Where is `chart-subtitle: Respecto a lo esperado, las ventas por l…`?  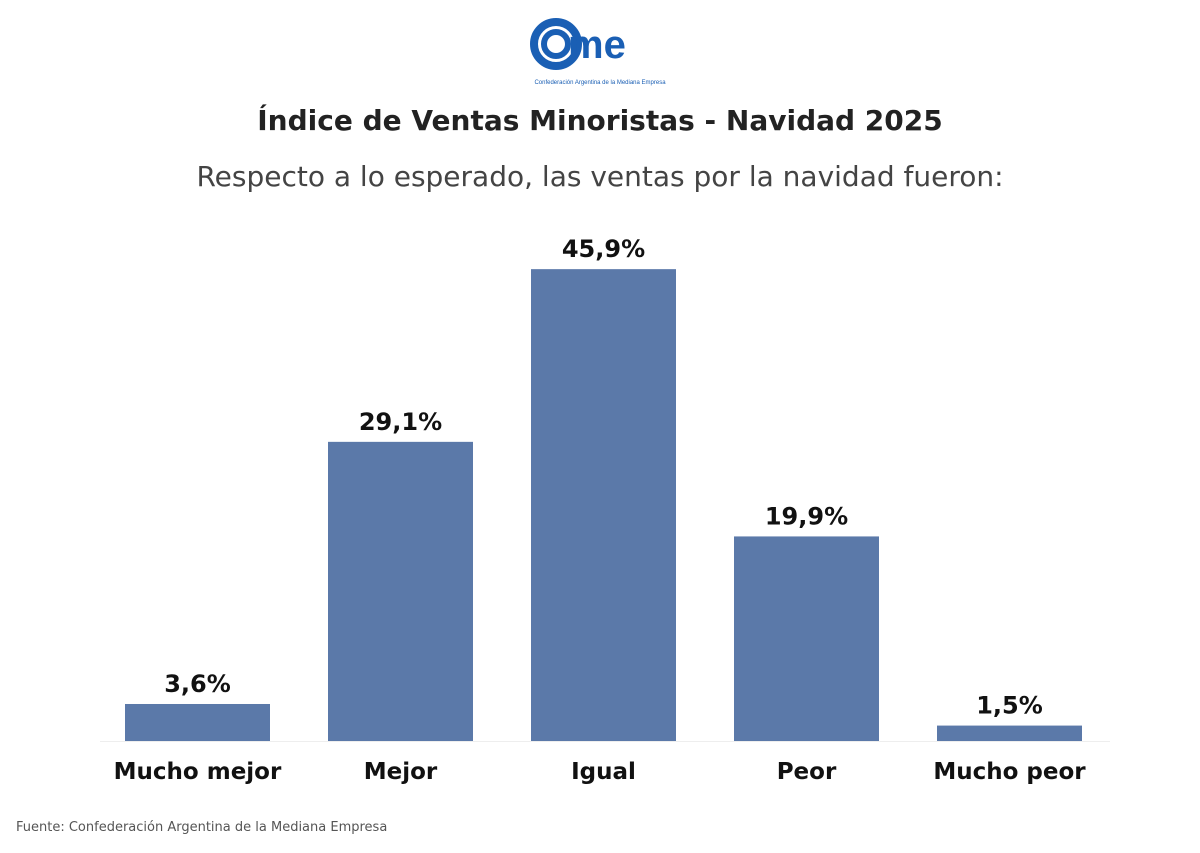
chart-subtitle: Respecto a lo esperado, las ventas por l… is located at coordinates (600, 176).